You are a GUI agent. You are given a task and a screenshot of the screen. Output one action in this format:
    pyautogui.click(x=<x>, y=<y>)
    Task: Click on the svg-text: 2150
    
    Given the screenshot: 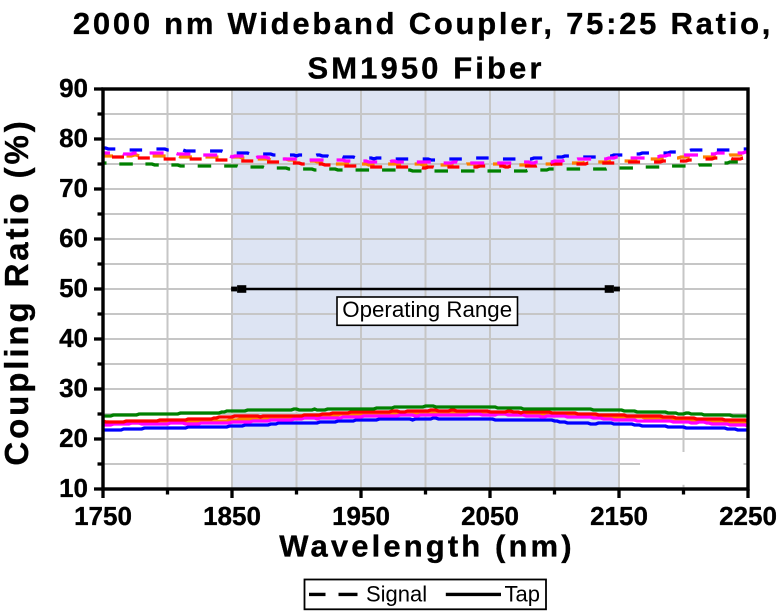 What is the action you would take?
    pyautogui.click(x=619, y=516)
    